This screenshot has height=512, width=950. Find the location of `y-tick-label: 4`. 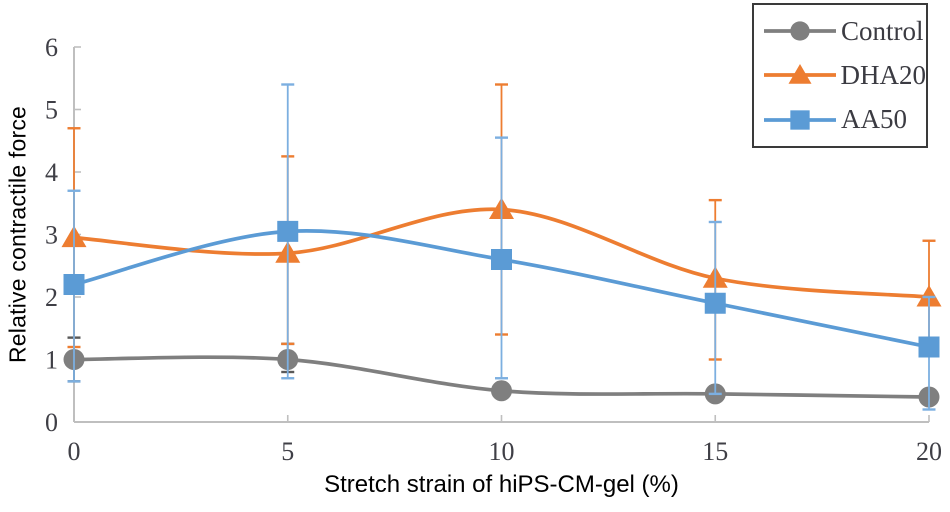

y-tick-label: 4 is located at coordinates (51, 172).